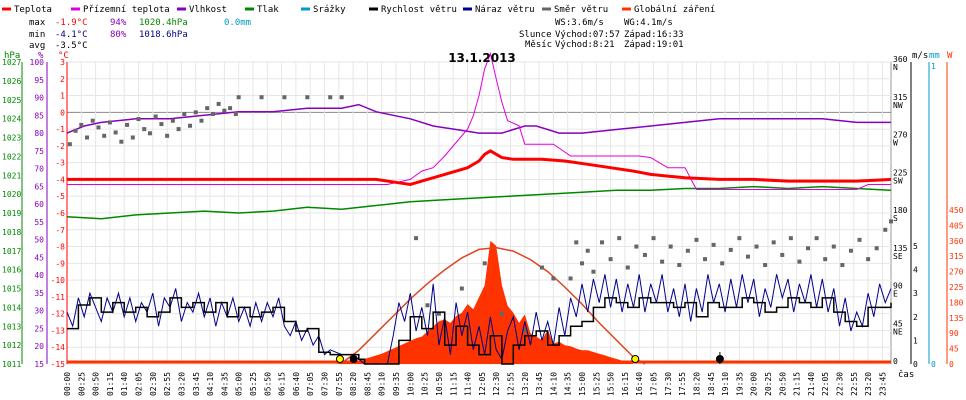 The height and width of the screenshot is (400, 966). What do you see at coordinates (181, 384) in the screenshot?
I see `tick-label-time: 03:20` at bounding box center [181, 384].